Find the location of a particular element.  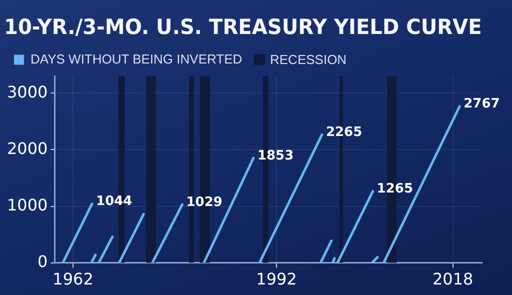

x-tick-label: 1962 is located at coordinates (73, 279).